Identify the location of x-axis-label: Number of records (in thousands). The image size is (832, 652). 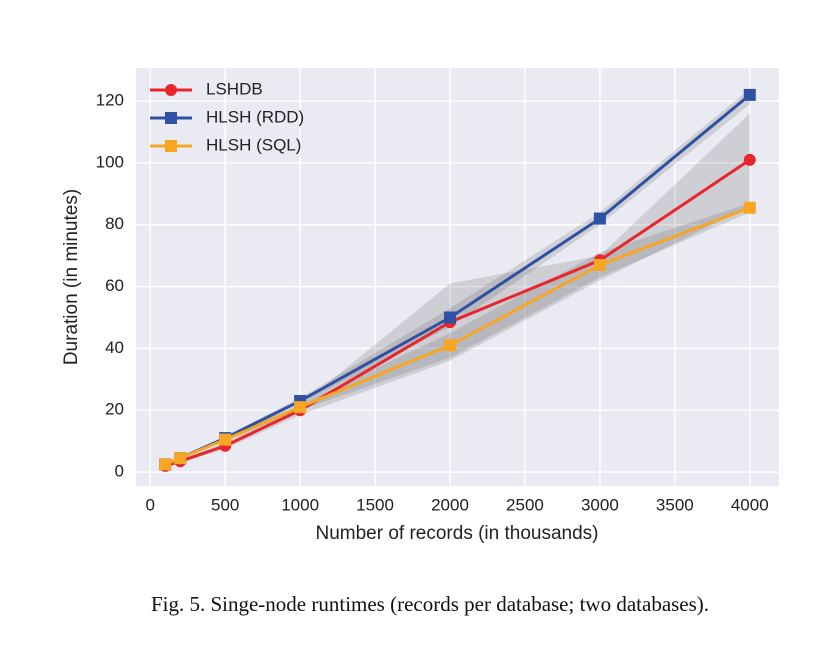
(456, 533).